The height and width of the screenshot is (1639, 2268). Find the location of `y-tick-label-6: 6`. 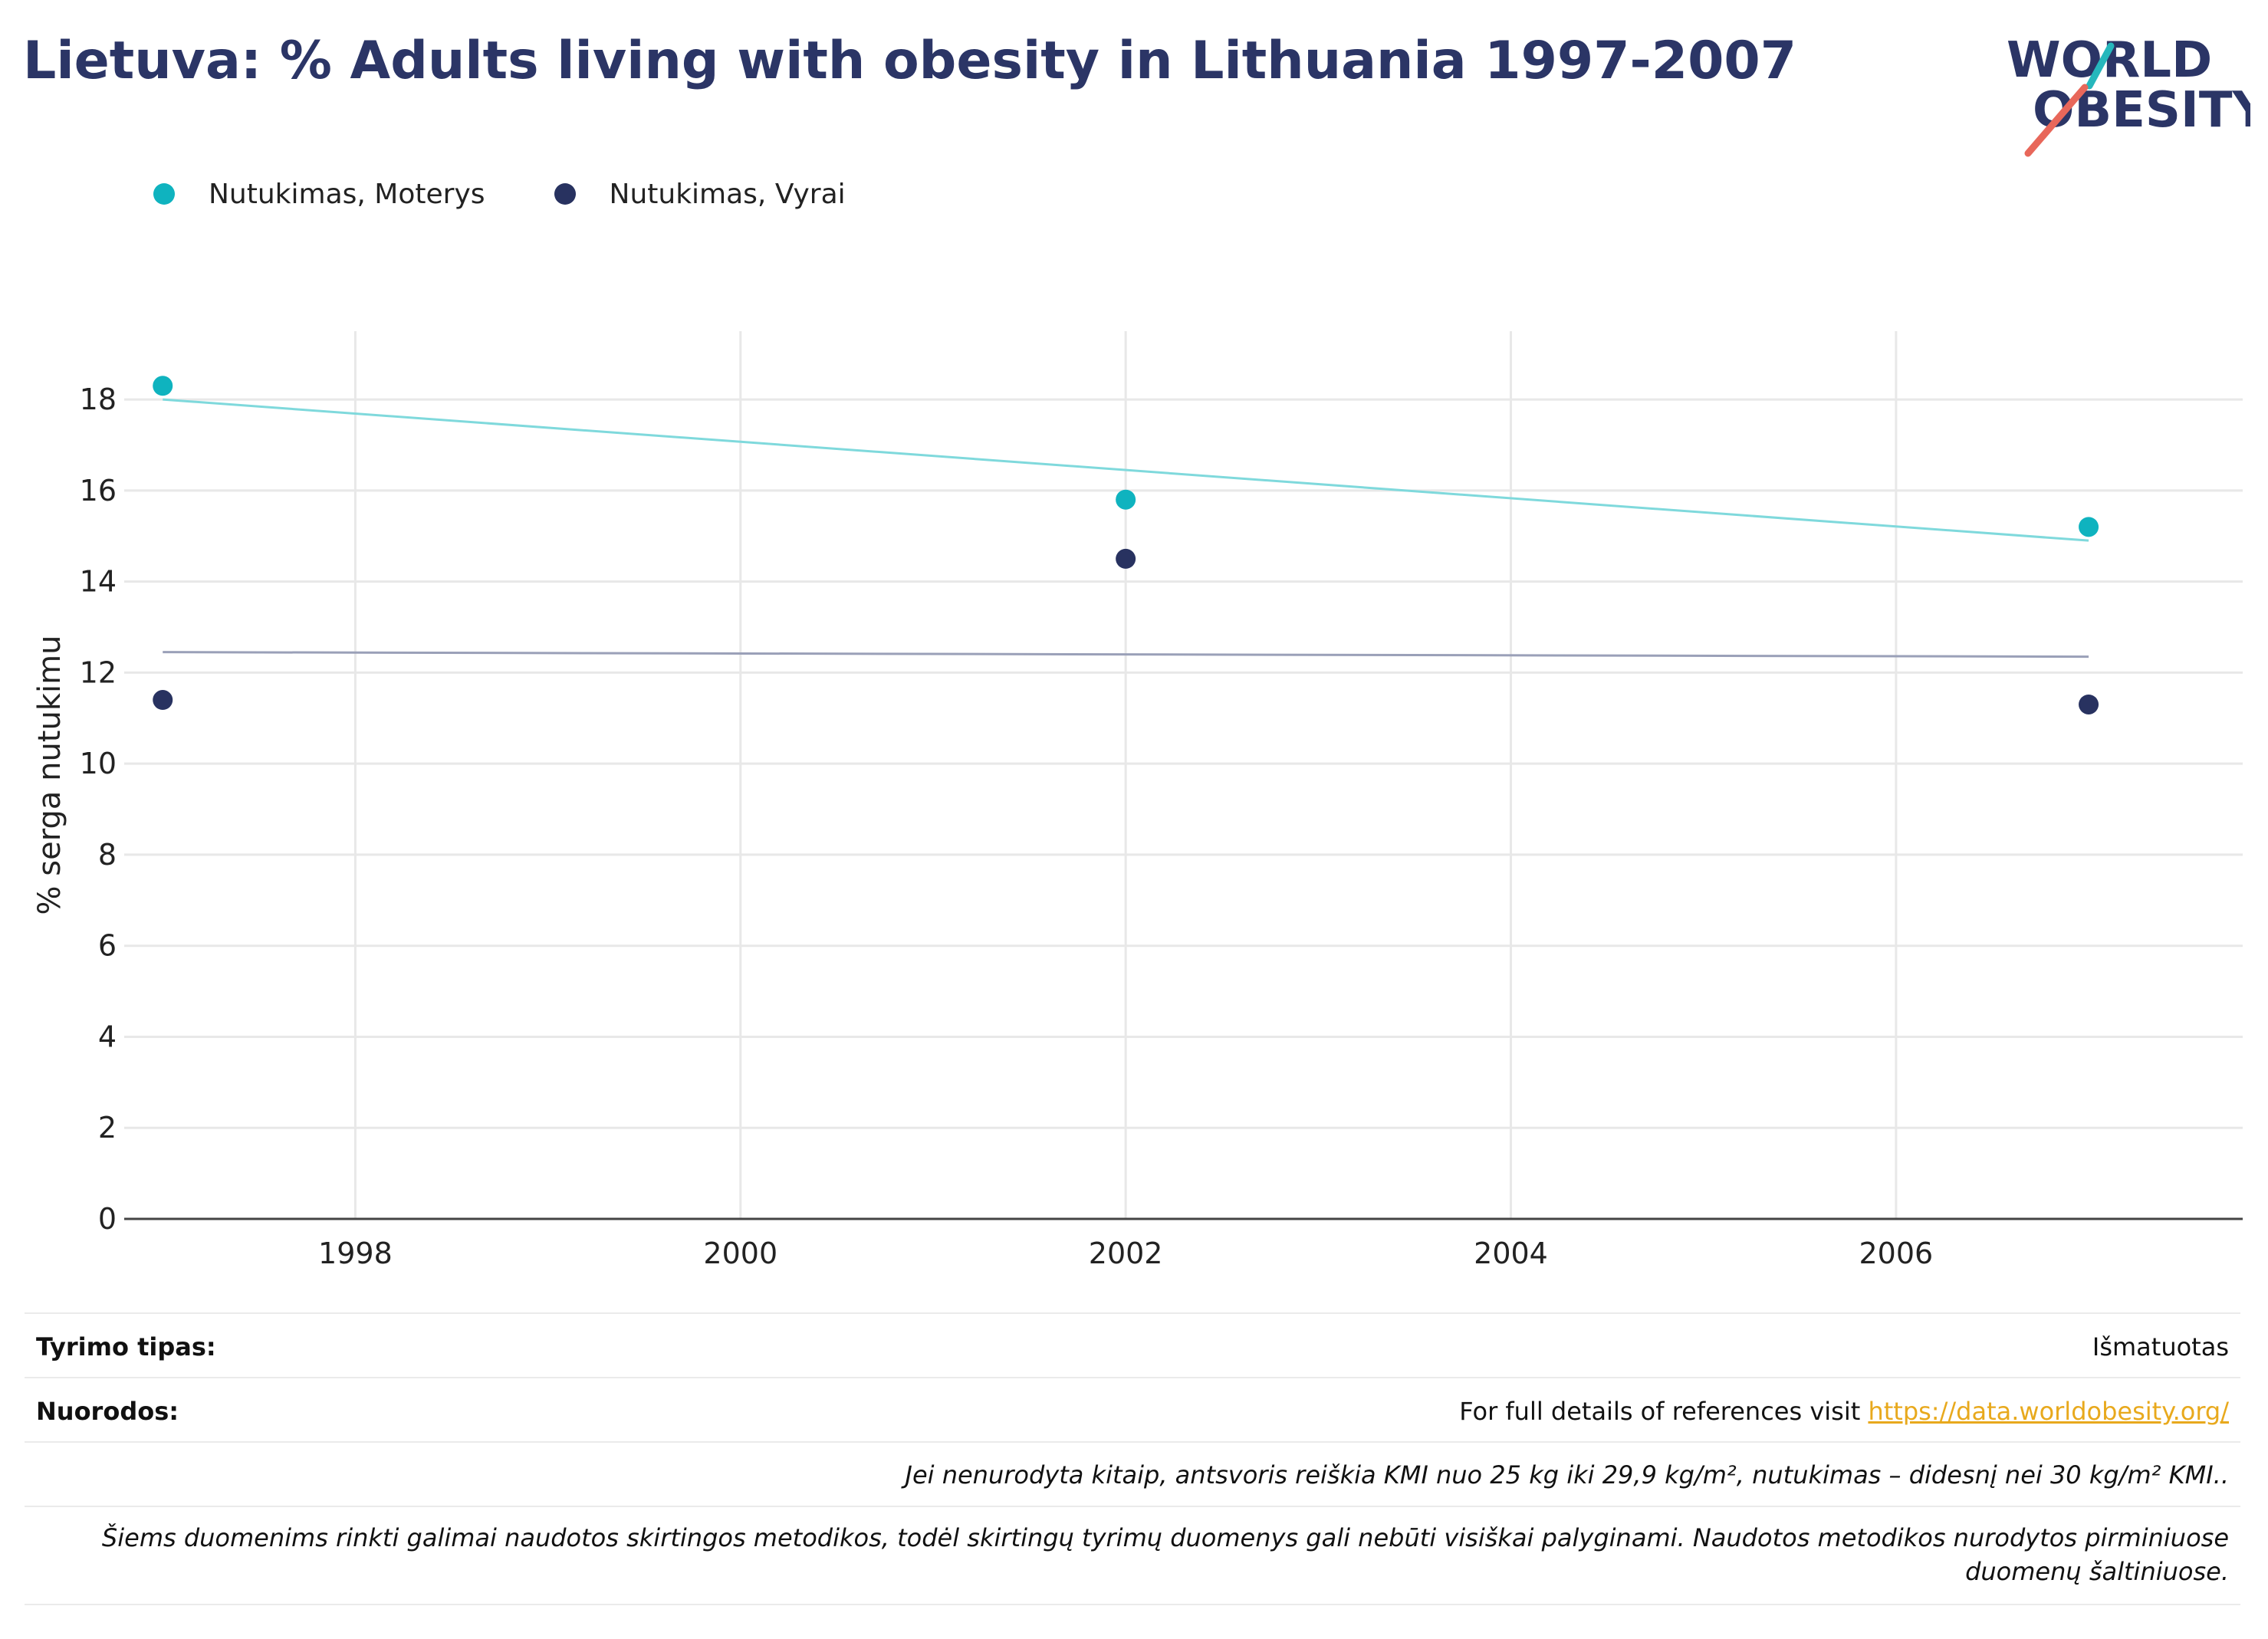

y-tick-label-6: 6 is located at coordinates (107, 946).